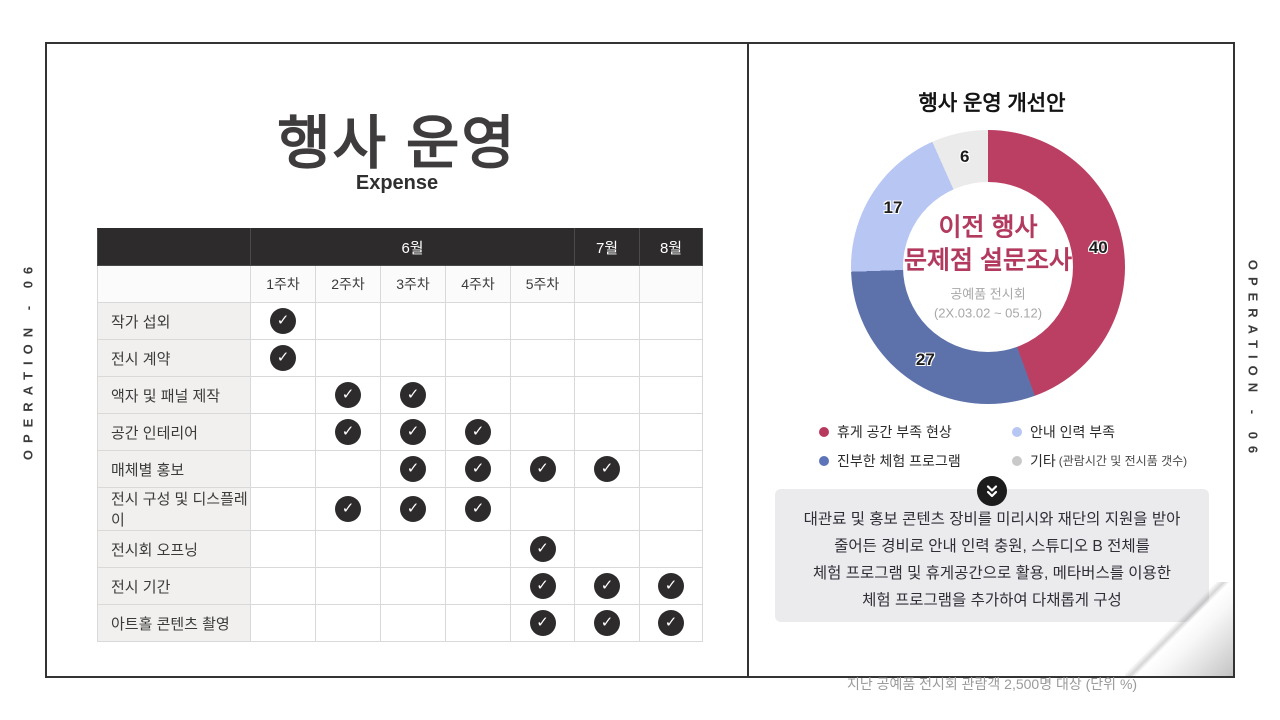  I want to click on table-row: 아트홀 콘텐츠 촬영 ✓ ✓ ✓, so click(400, 623).